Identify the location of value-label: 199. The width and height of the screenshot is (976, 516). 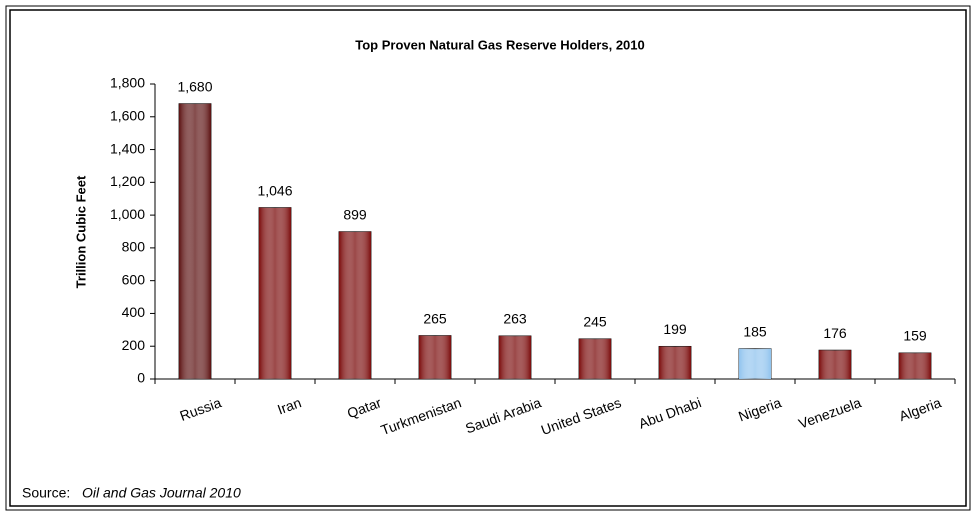
(675, 329).